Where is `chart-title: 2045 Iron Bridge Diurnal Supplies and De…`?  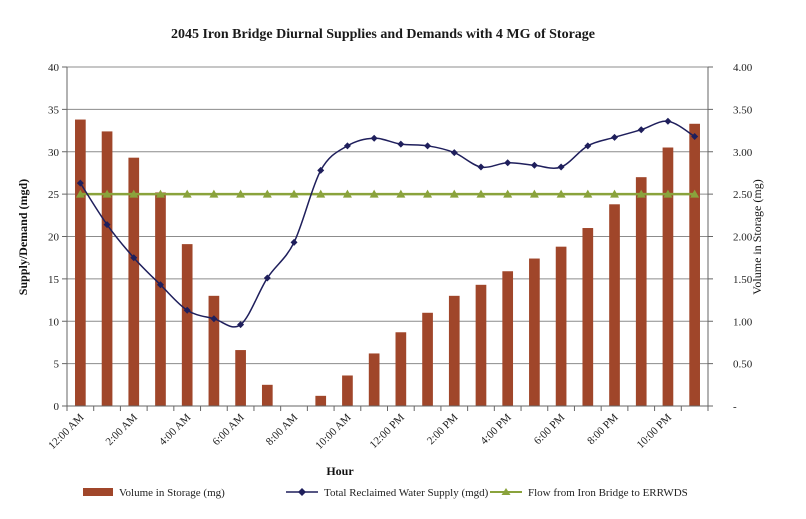
chart-title: 2045 Iron Bridge Diurnal Supplies and De… is located at coordinates (383, 34).